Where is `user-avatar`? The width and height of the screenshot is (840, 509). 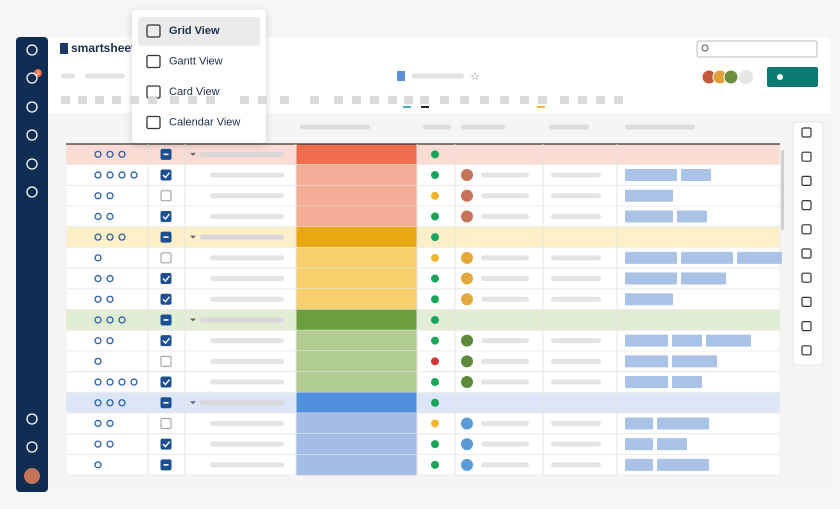
user-avatar is located at coordinates (32, 476).